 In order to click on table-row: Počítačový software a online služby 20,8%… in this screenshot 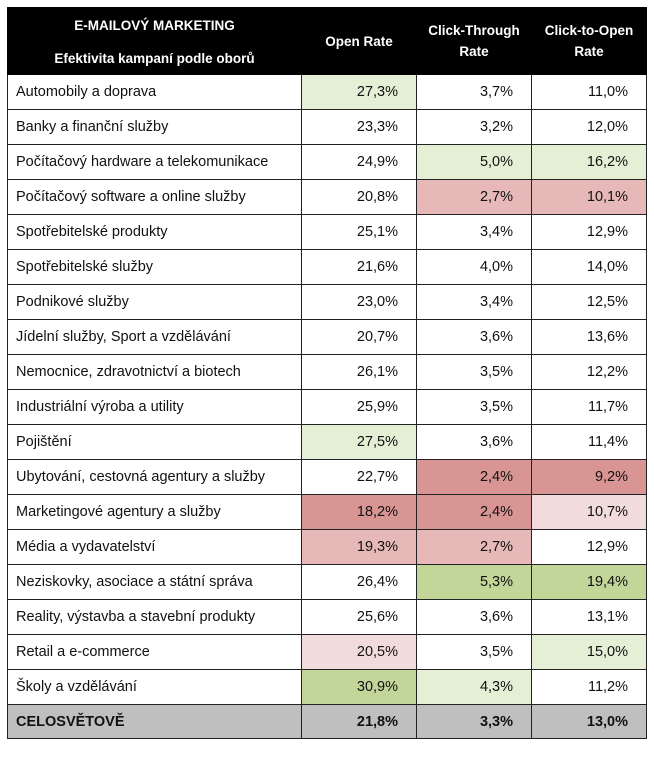, I will do `click(327, 197)`.